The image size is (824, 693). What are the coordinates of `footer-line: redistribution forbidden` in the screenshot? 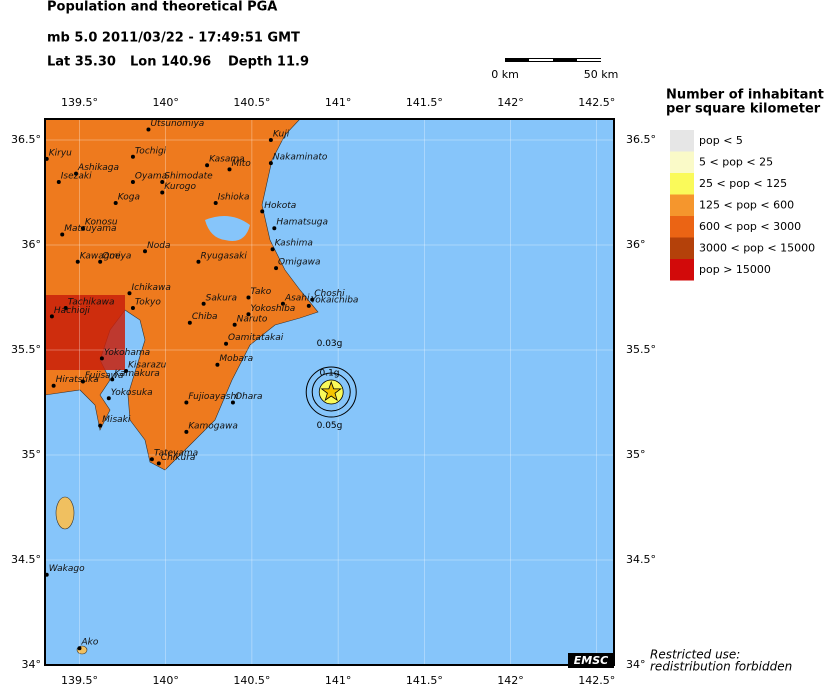 It's located at (721, 667).